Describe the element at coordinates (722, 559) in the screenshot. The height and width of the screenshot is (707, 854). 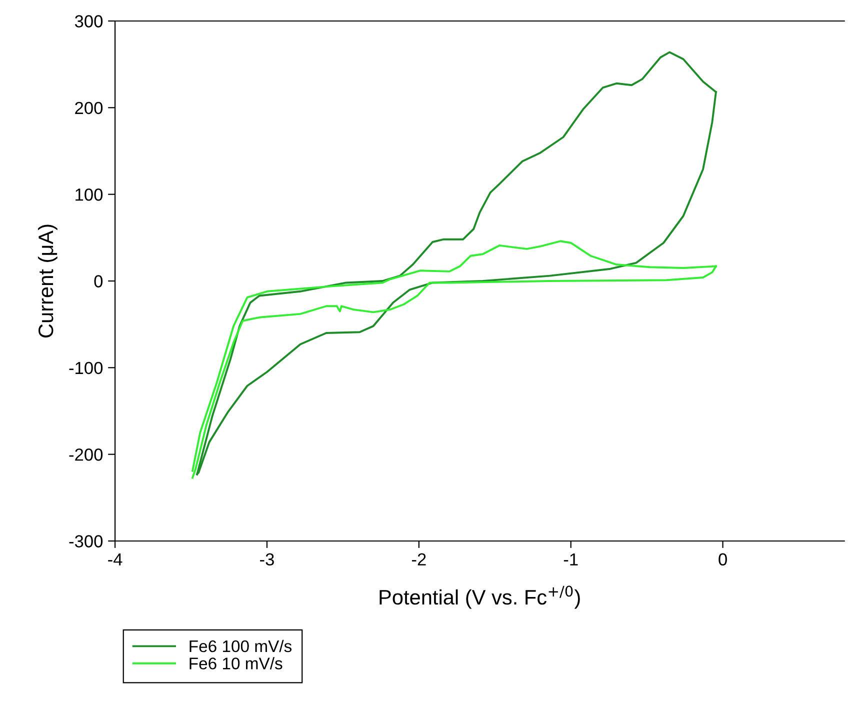
I see `x-tick-label: 0` at that location.